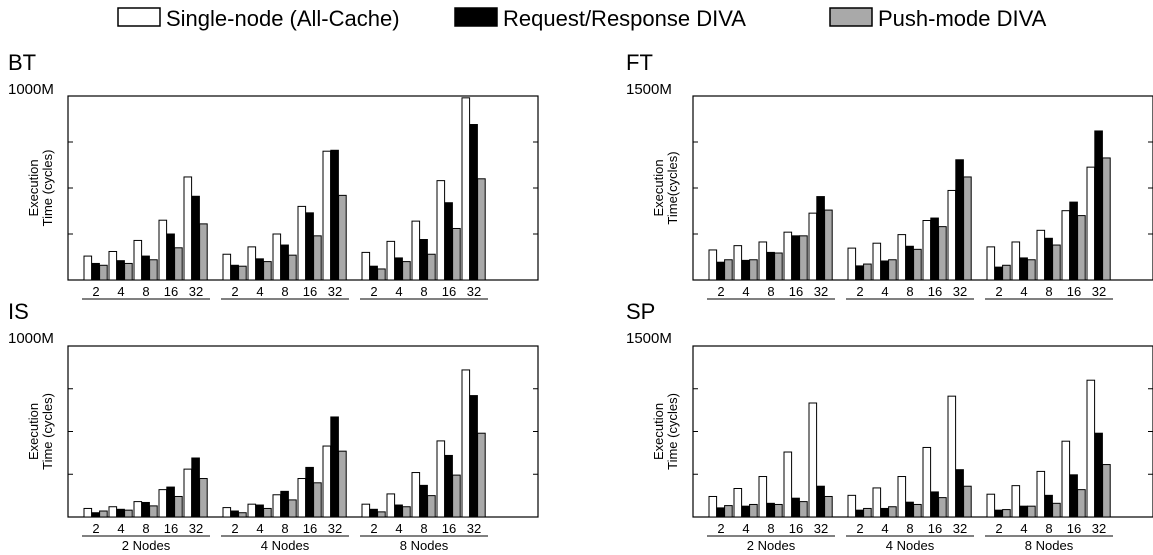 Image resolution: width=1153 pixels, height=555 pixels. I want to click on y-max-label: 1000M, so click(31, 338).